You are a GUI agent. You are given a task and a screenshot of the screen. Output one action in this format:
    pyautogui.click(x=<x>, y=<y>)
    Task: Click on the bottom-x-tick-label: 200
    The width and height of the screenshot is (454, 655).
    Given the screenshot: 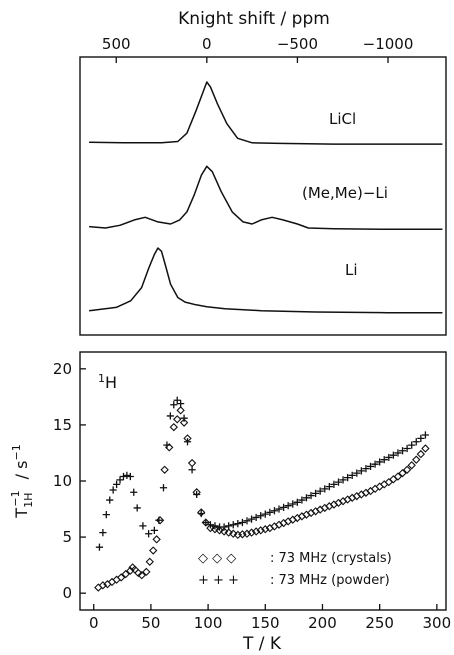 What is the action you would take?
    pyautogui.click(x=322, y=623)
    